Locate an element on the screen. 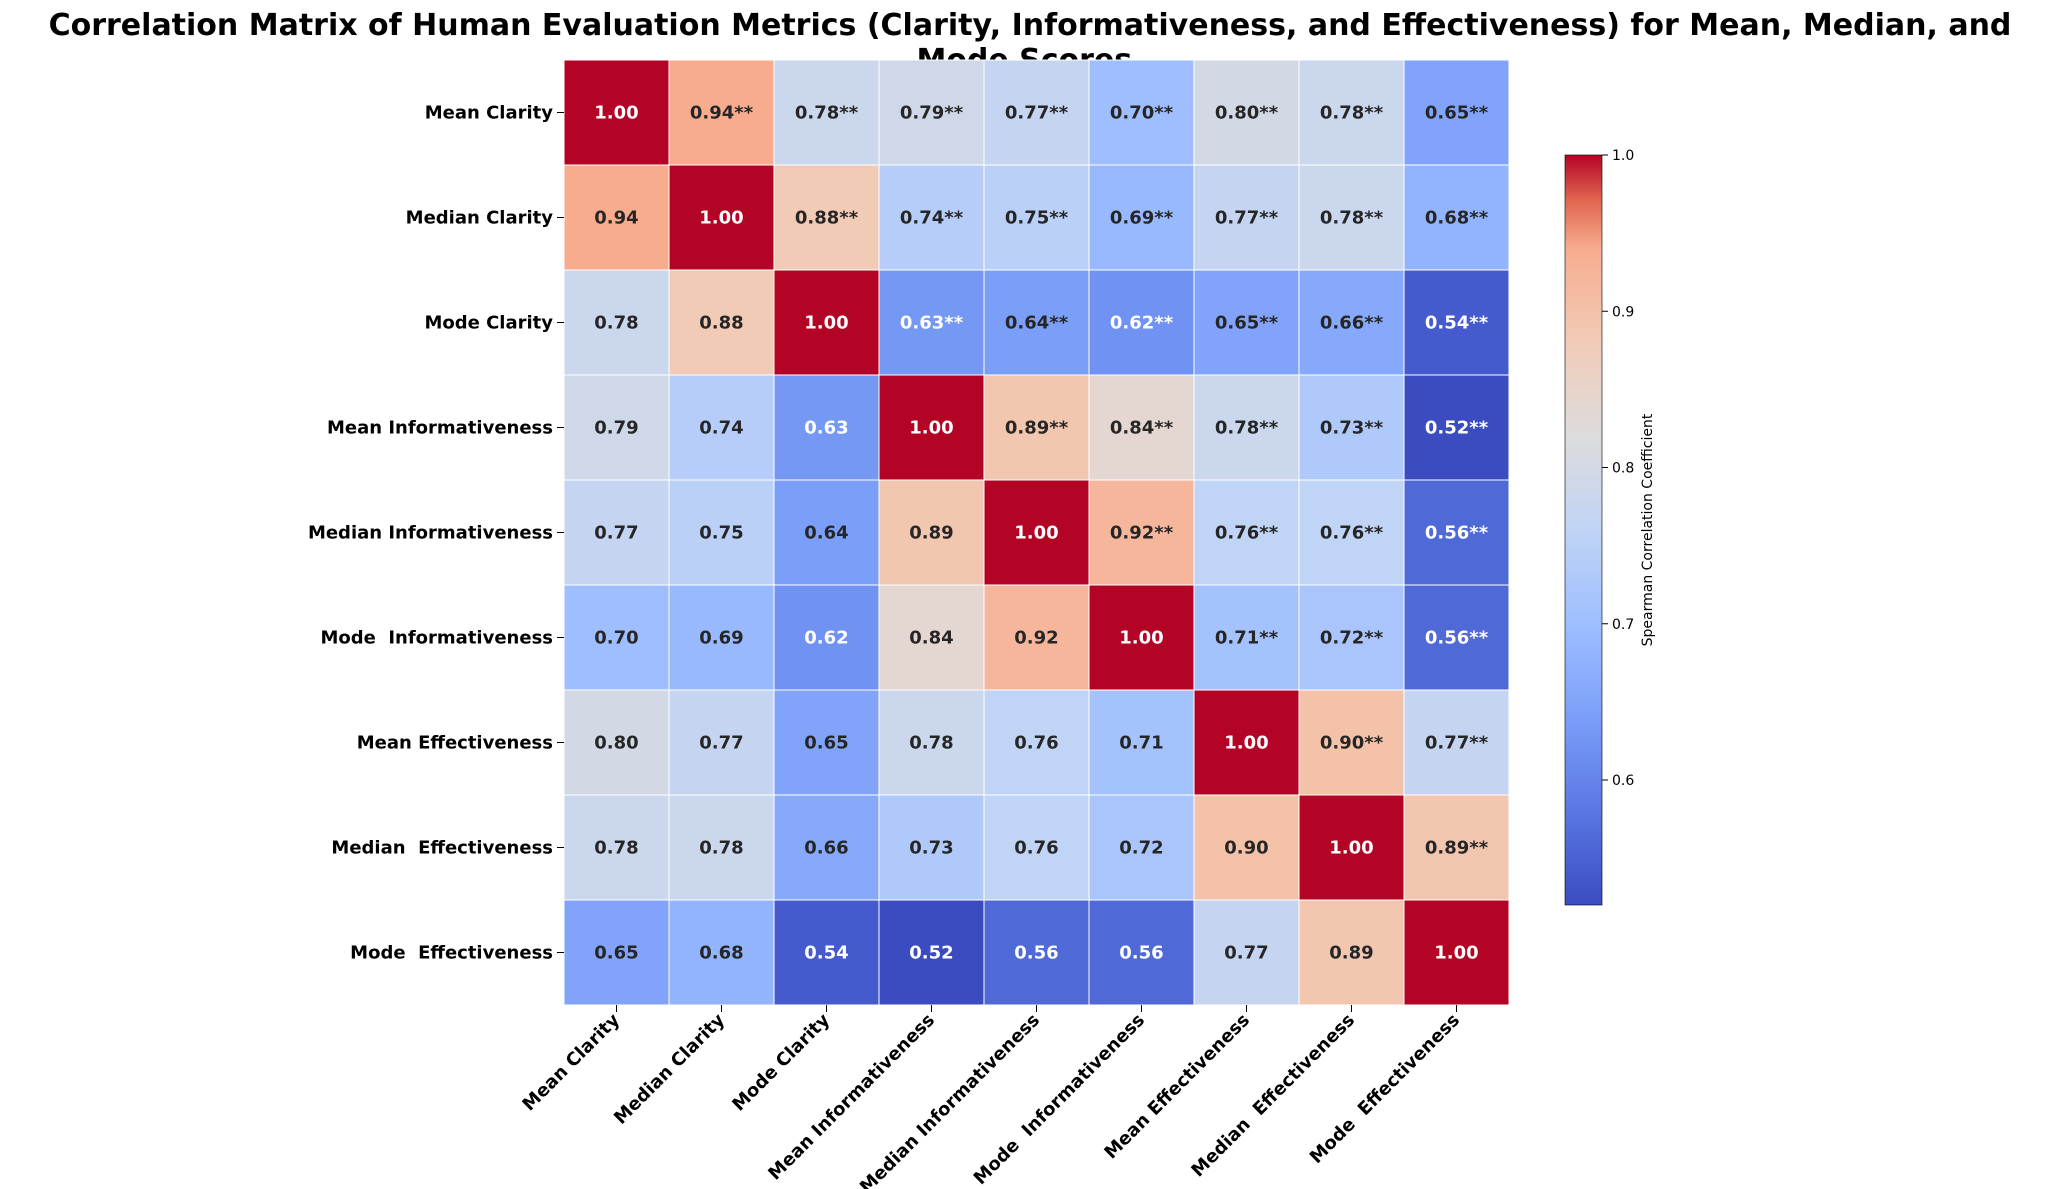  y-tick-label: Median Informativeness is located at coordinates (430, 533).